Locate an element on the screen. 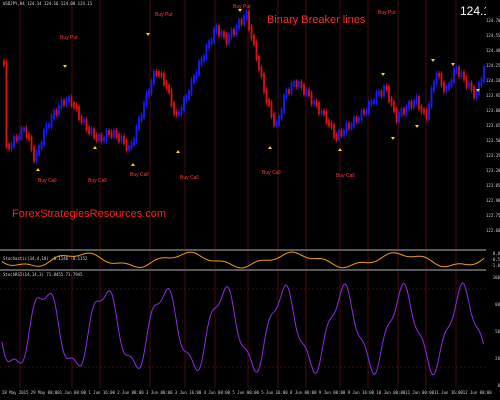  price-axis-label: 124.40 is located at coordinates (493, 50).